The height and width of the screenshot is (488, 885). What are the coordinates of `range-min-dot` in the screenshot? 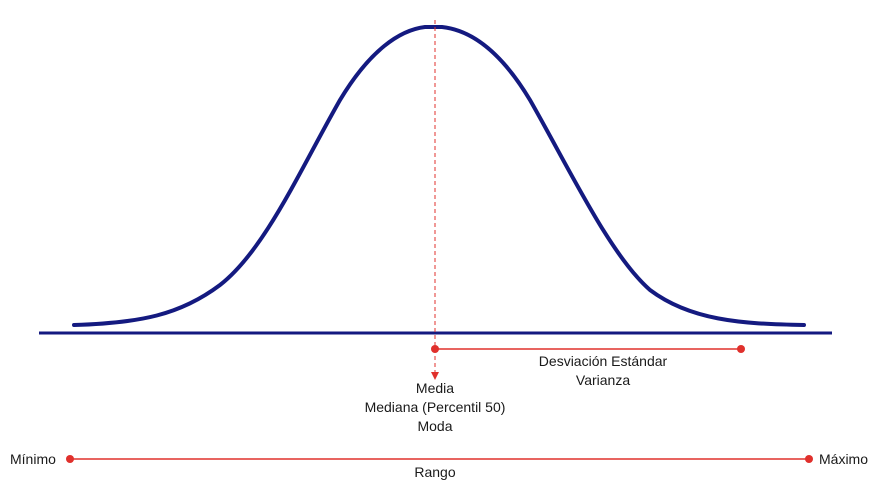 It's located at (70, 459).